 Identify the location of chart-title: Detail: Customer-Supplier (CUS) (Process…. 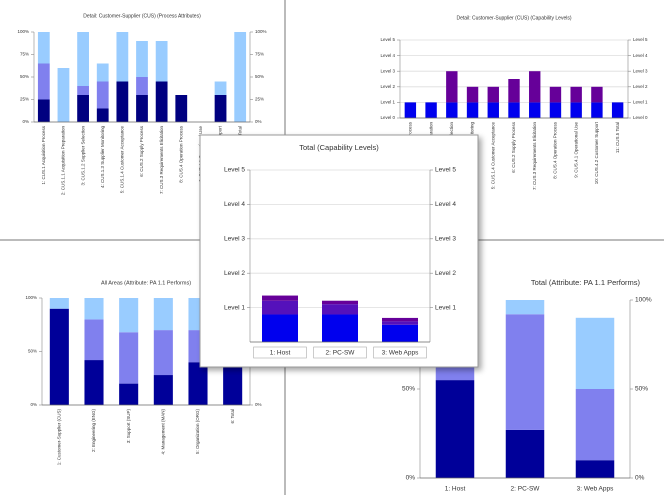
(142, 16).